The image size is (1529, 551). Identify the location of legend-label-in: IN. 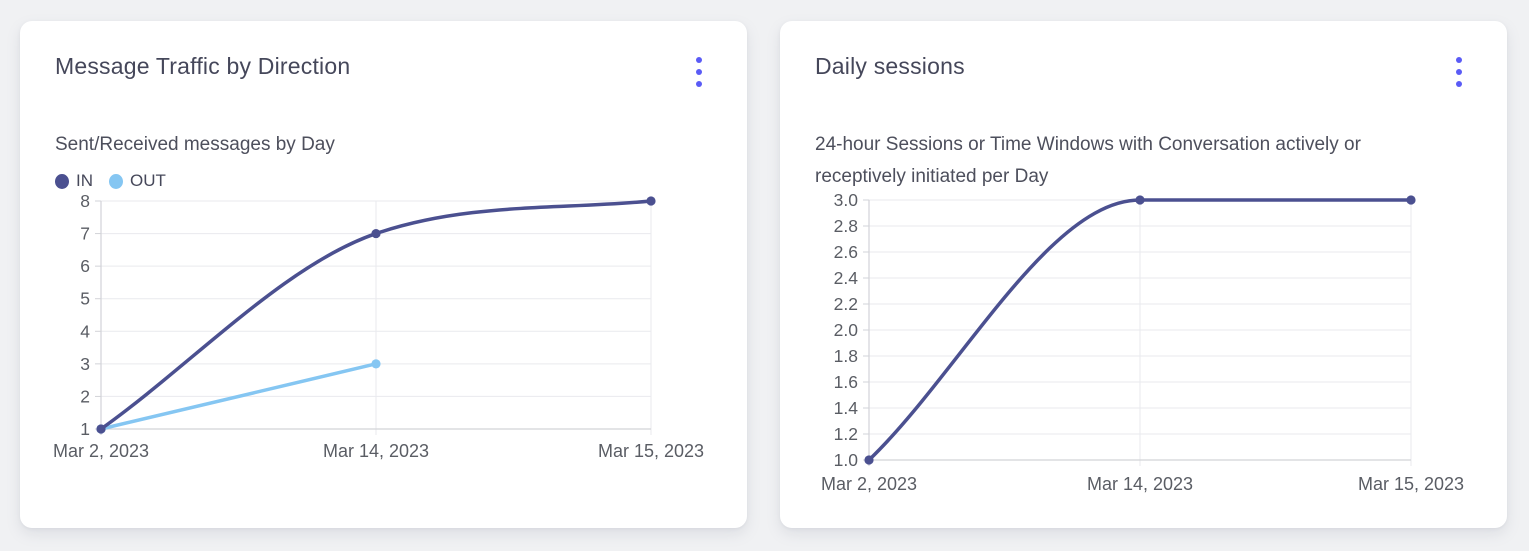
(84, 180).